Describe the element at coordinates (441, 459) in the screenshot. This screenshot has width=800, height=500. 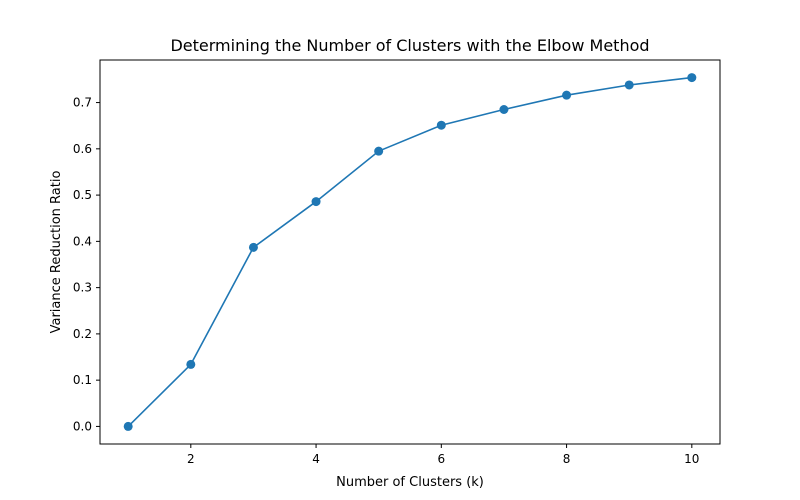
I see `x-tick-label: 6` at that location.